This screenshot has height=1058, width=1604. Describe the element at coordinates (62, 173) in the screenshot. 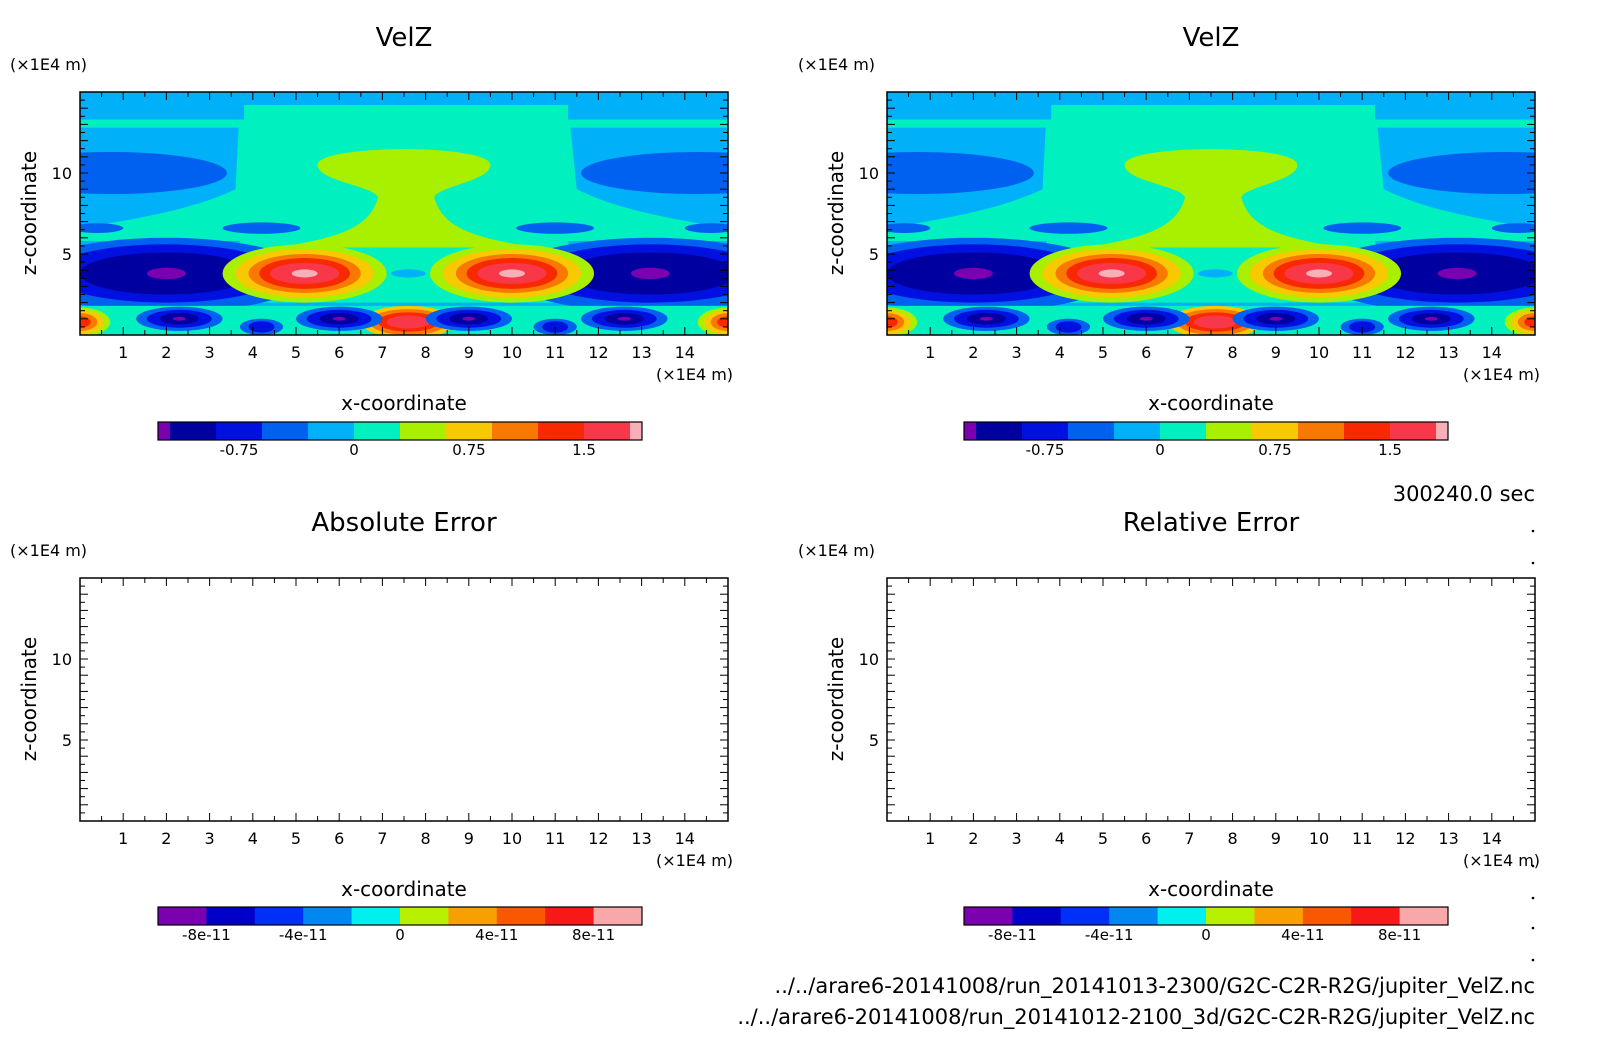

I see `y-tick-label: 10` at that location.